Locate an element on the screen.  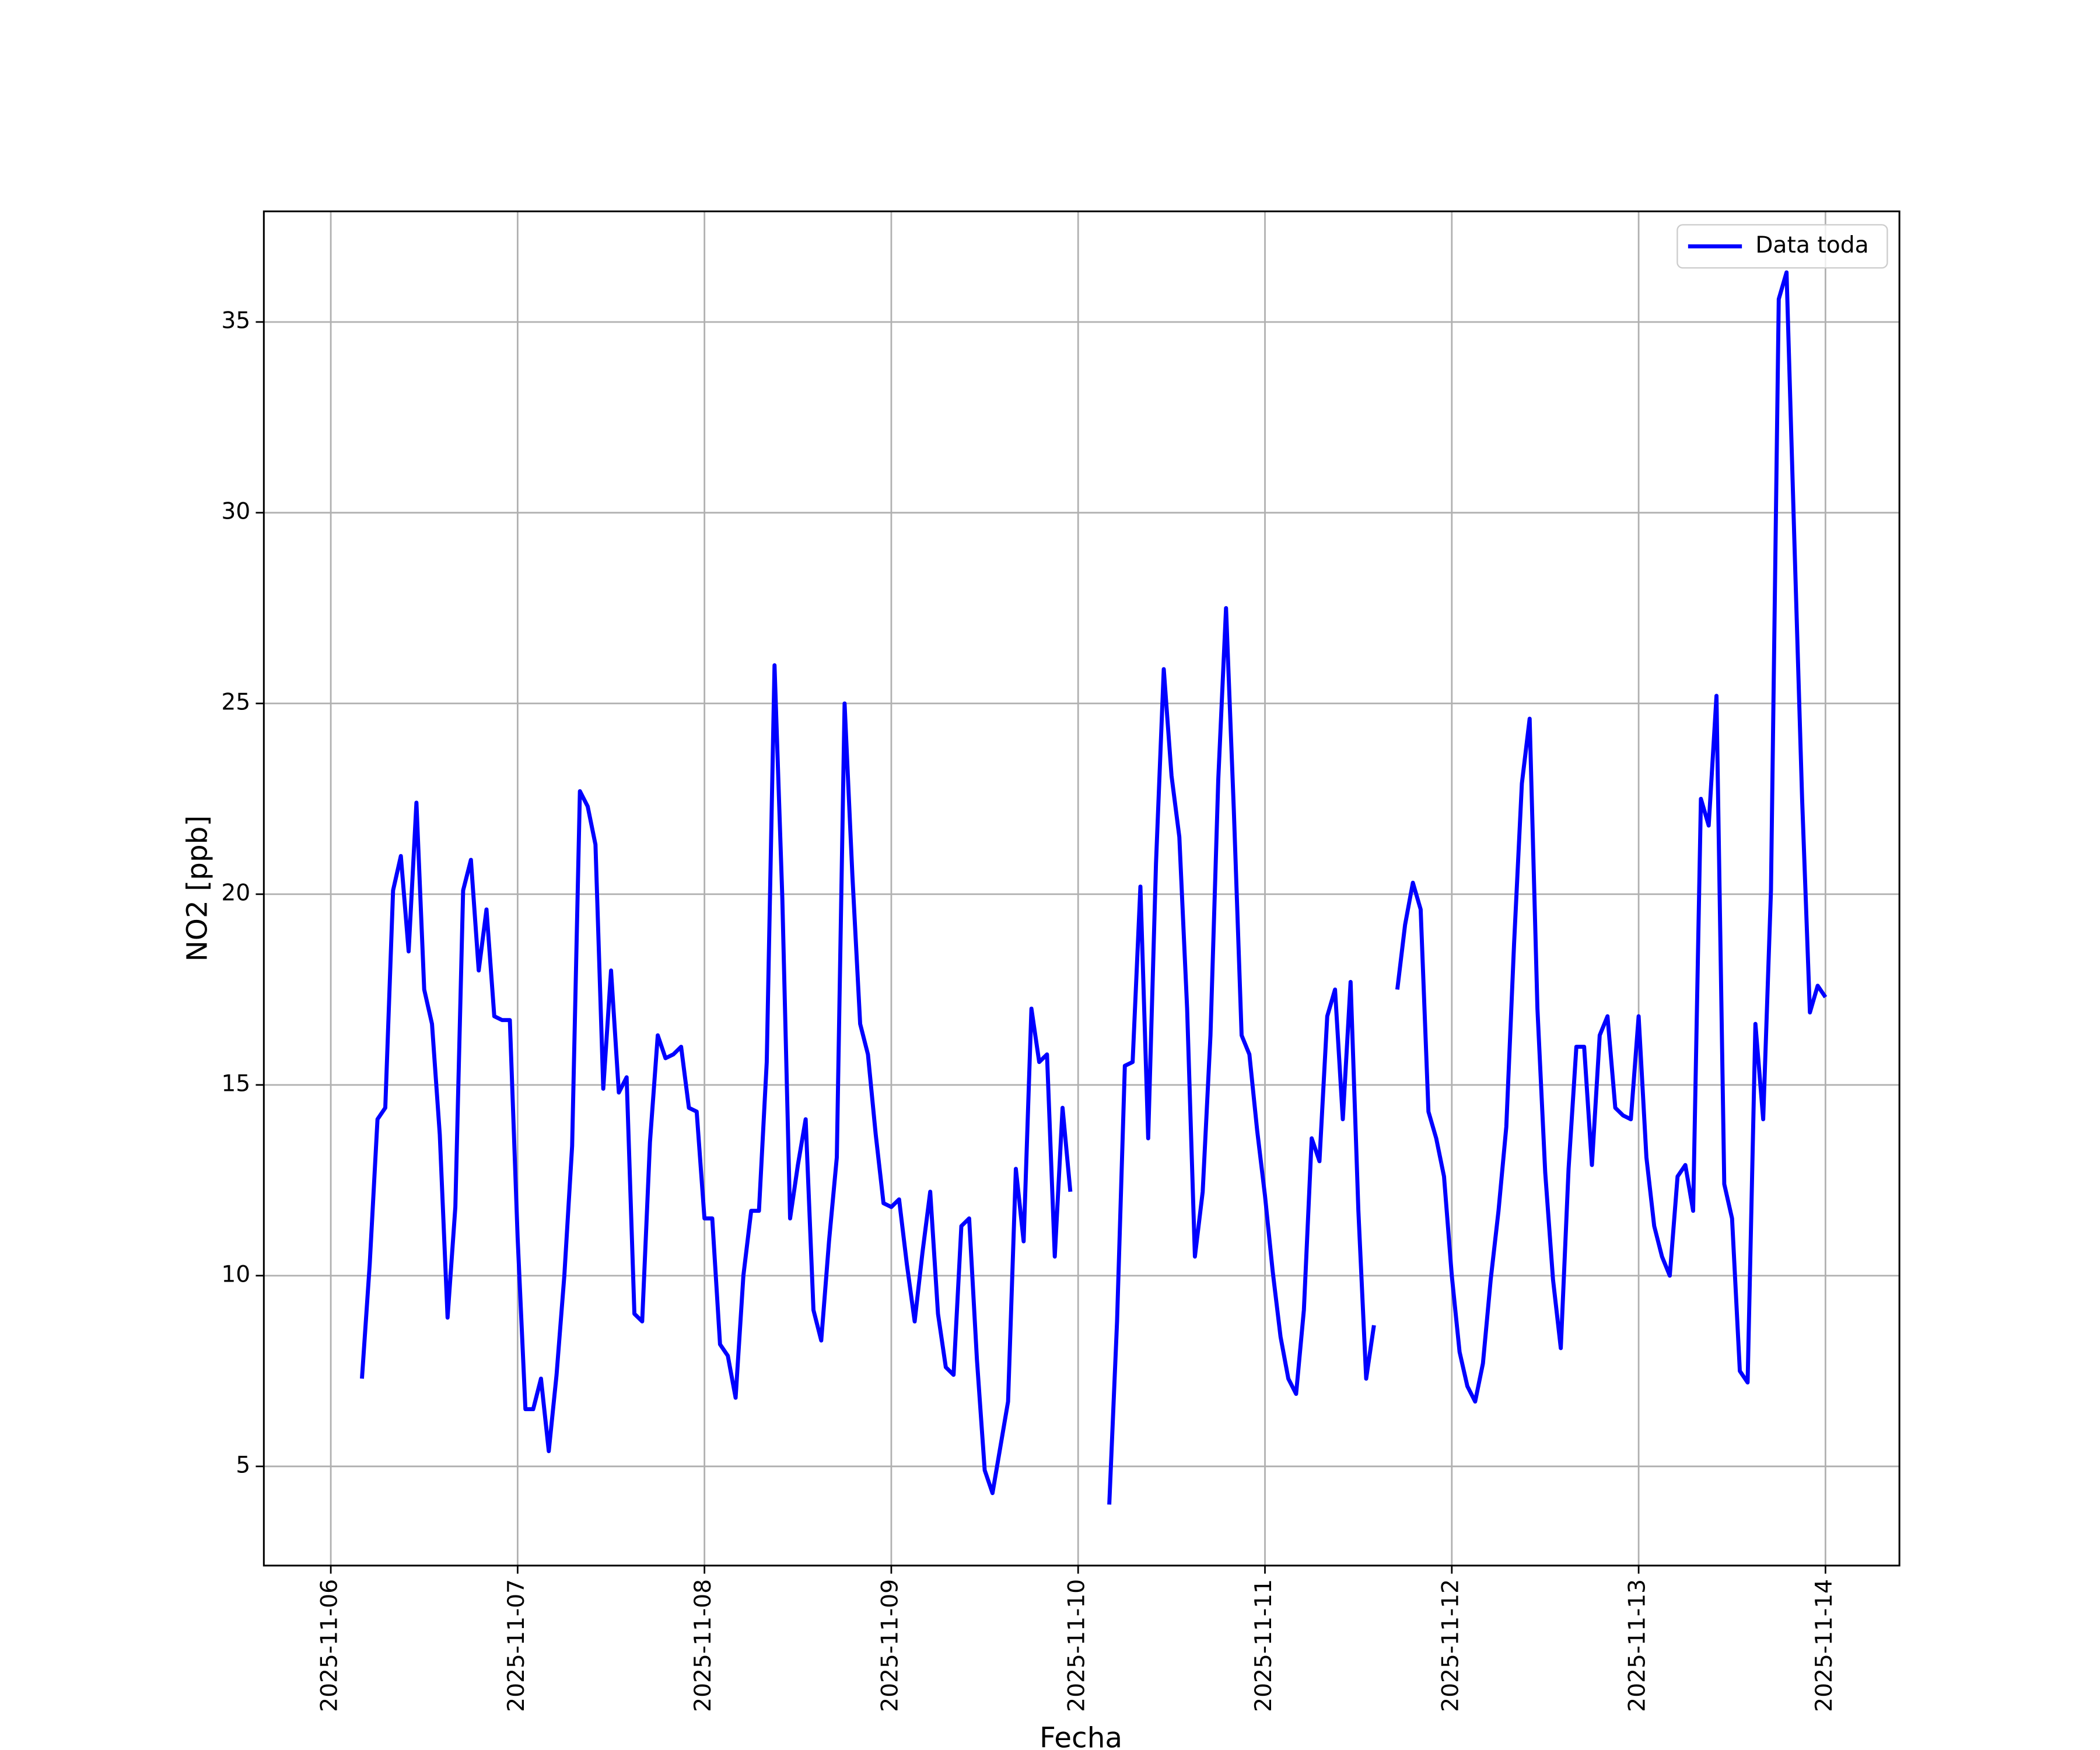
y-tick-label: 35 is located at coordinates (235, 321).